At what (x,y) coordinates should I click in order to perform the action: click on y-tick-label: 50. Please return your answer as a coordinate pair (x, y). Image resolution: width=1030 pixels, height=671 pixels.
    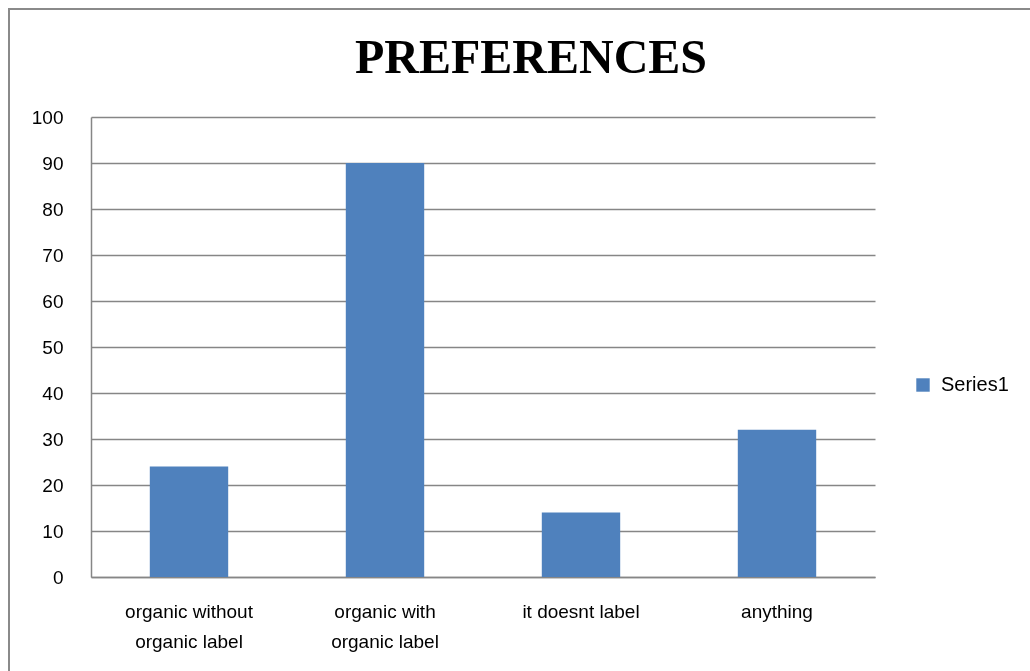
    Looking at the image, I should click on (53, 347).